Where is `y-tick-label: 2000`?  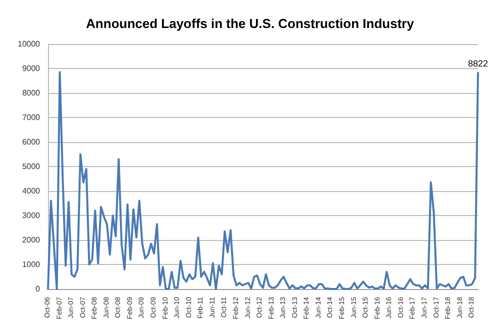 y-tick-label: 2000 is located at coordinates (31, 240).